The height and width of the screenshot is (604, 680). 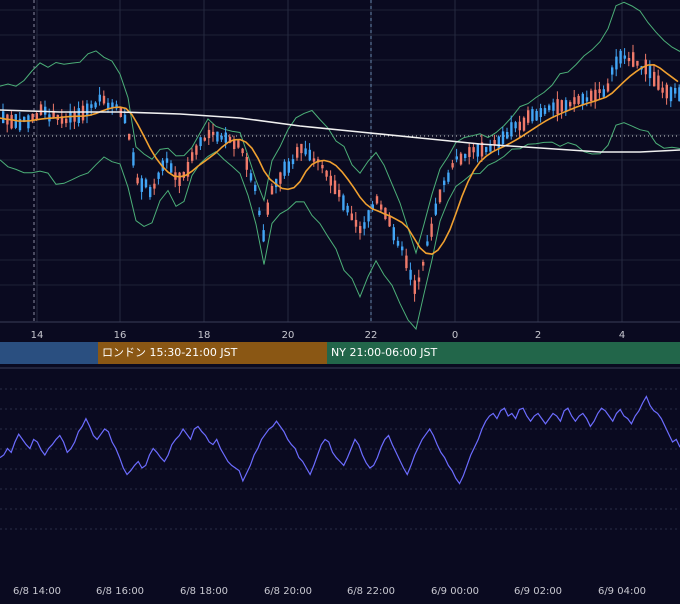 I want to click on oscillator-x-tick-label: 6/9 00:00, so click(x=455, y=591).